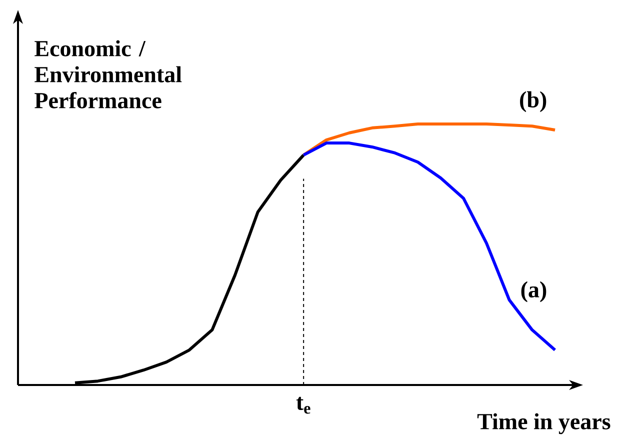 This screenshot has width=624, height=442. Describe the element at coordinates (533, 101) in the screenshot. I see `series-label: (b)` at that location.